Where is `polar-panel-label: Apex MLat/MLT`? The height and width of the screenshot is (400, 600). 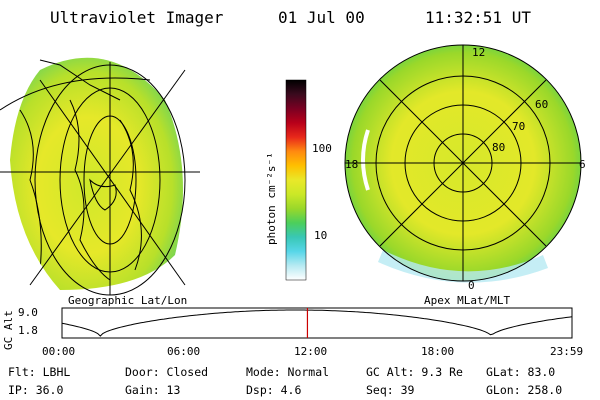 polar-panel-label: Apex MLat/MLT is located at coordinates (467, 300).